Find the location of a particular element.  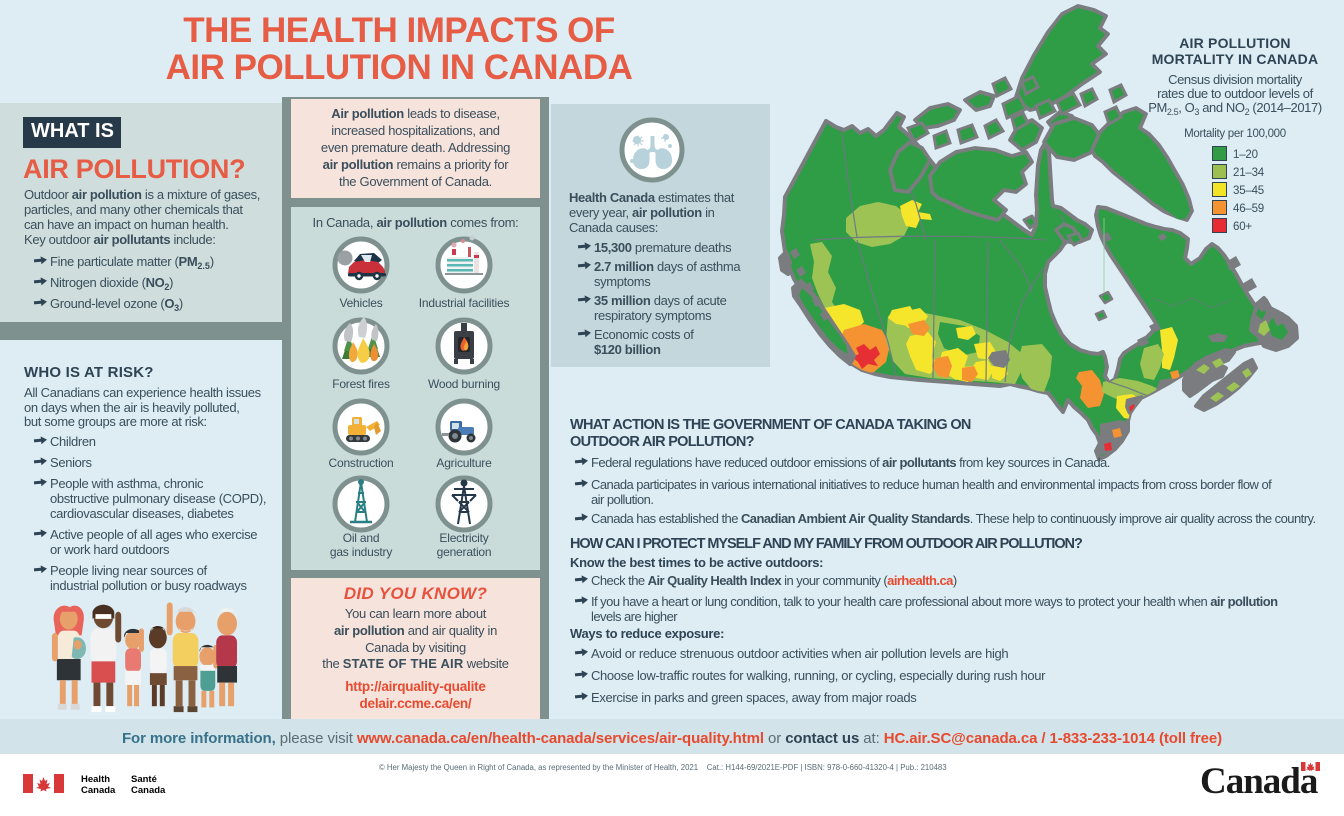

svg-text: Health is located at coordinates (95, 779).